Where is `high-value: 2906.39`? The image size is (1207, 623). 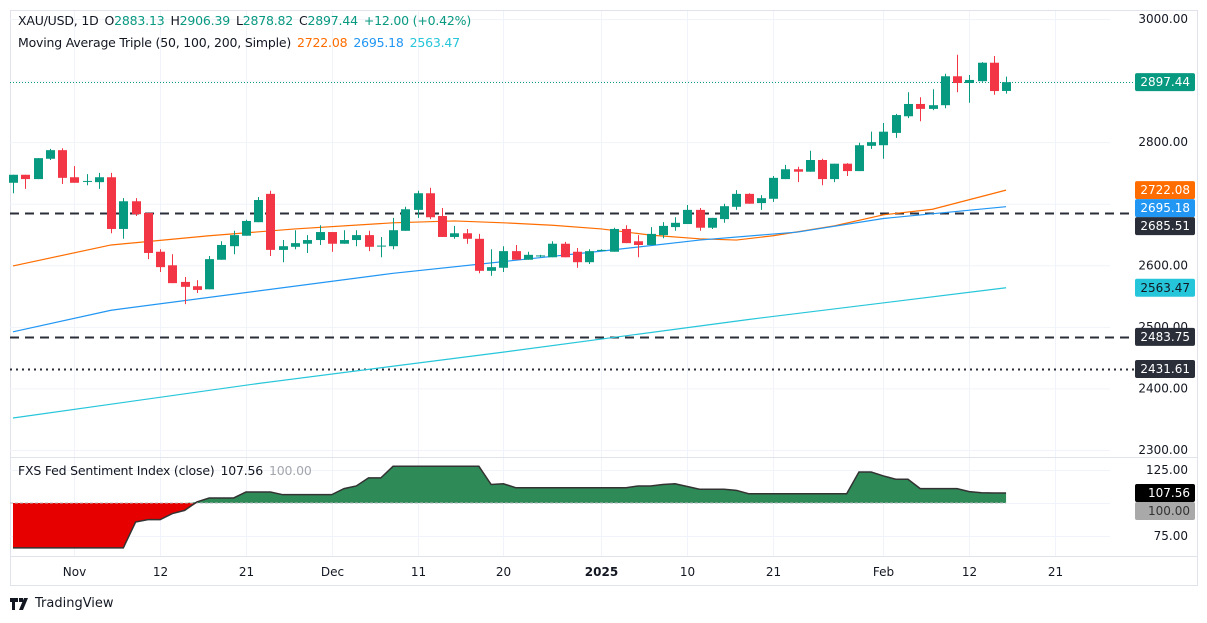 high-value: 2906.39 is located at coordinates (204, 20).